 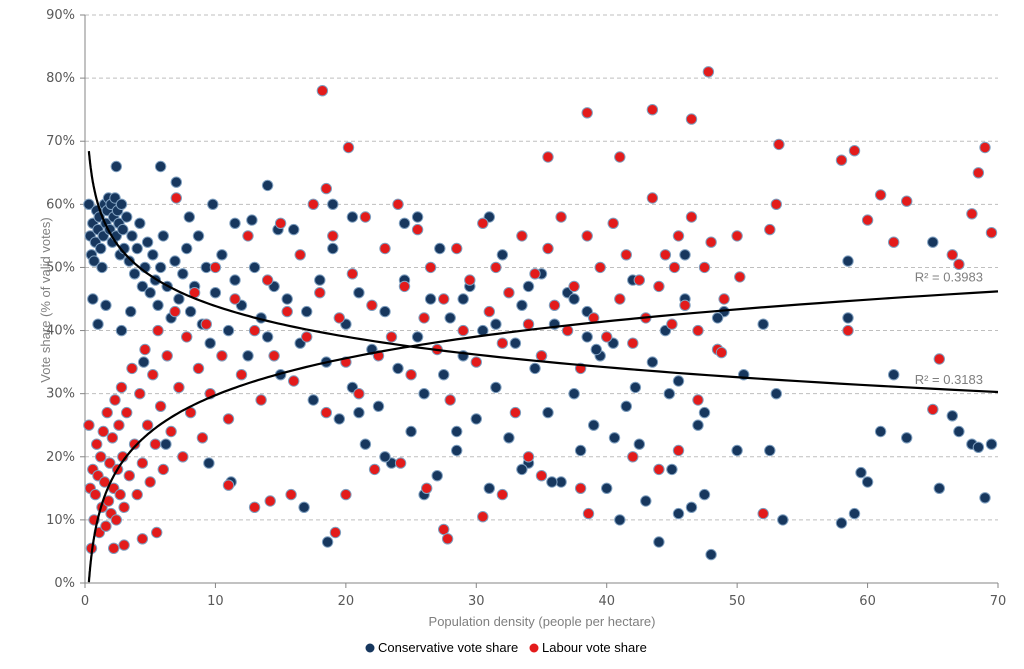 I want to click on legend-label-labour: Labour vote share, so click(x=594, y=647).